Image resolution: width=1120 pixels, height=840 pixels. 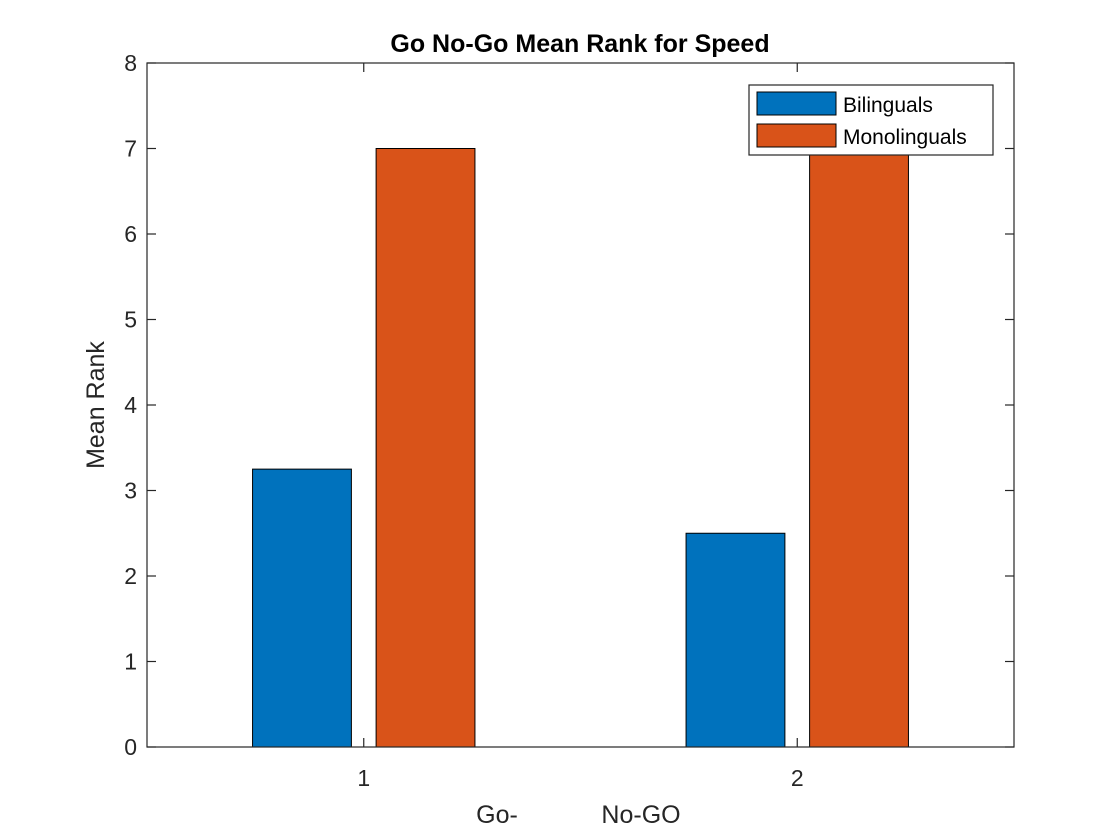 What do you see at coordinates (130, 405) in the screenshot?
I see `y-tick-label-4: 4` at bounding box center [130, 405].